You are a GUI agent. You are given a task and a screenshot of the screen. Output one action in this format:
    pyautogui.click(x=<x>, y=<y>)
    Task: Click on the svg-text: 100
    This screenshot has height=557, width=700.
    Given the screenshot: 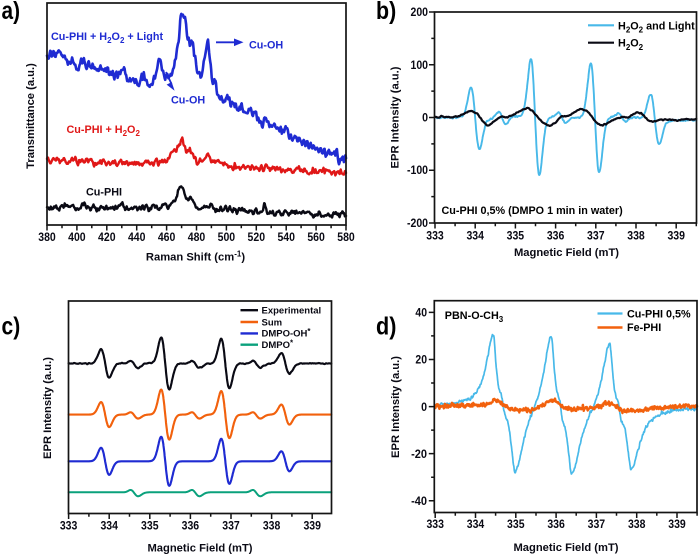 What is the action you would take?
    pyautogui.click(x=420, y=65)
    